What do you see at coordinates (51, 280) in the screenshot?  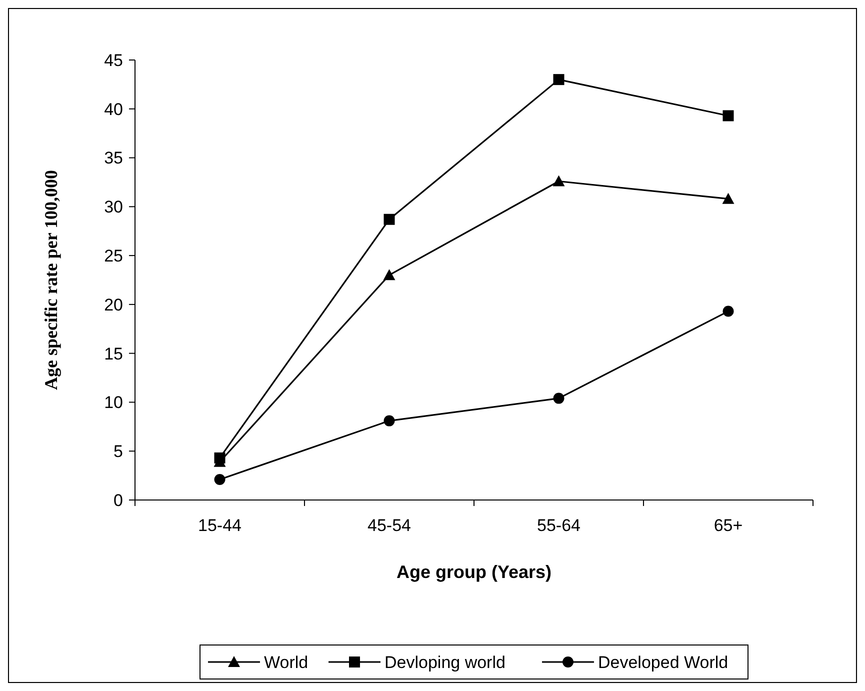 I see `y-axis-title: Age specific rate per 100,000` at bounding box center [51, 280].